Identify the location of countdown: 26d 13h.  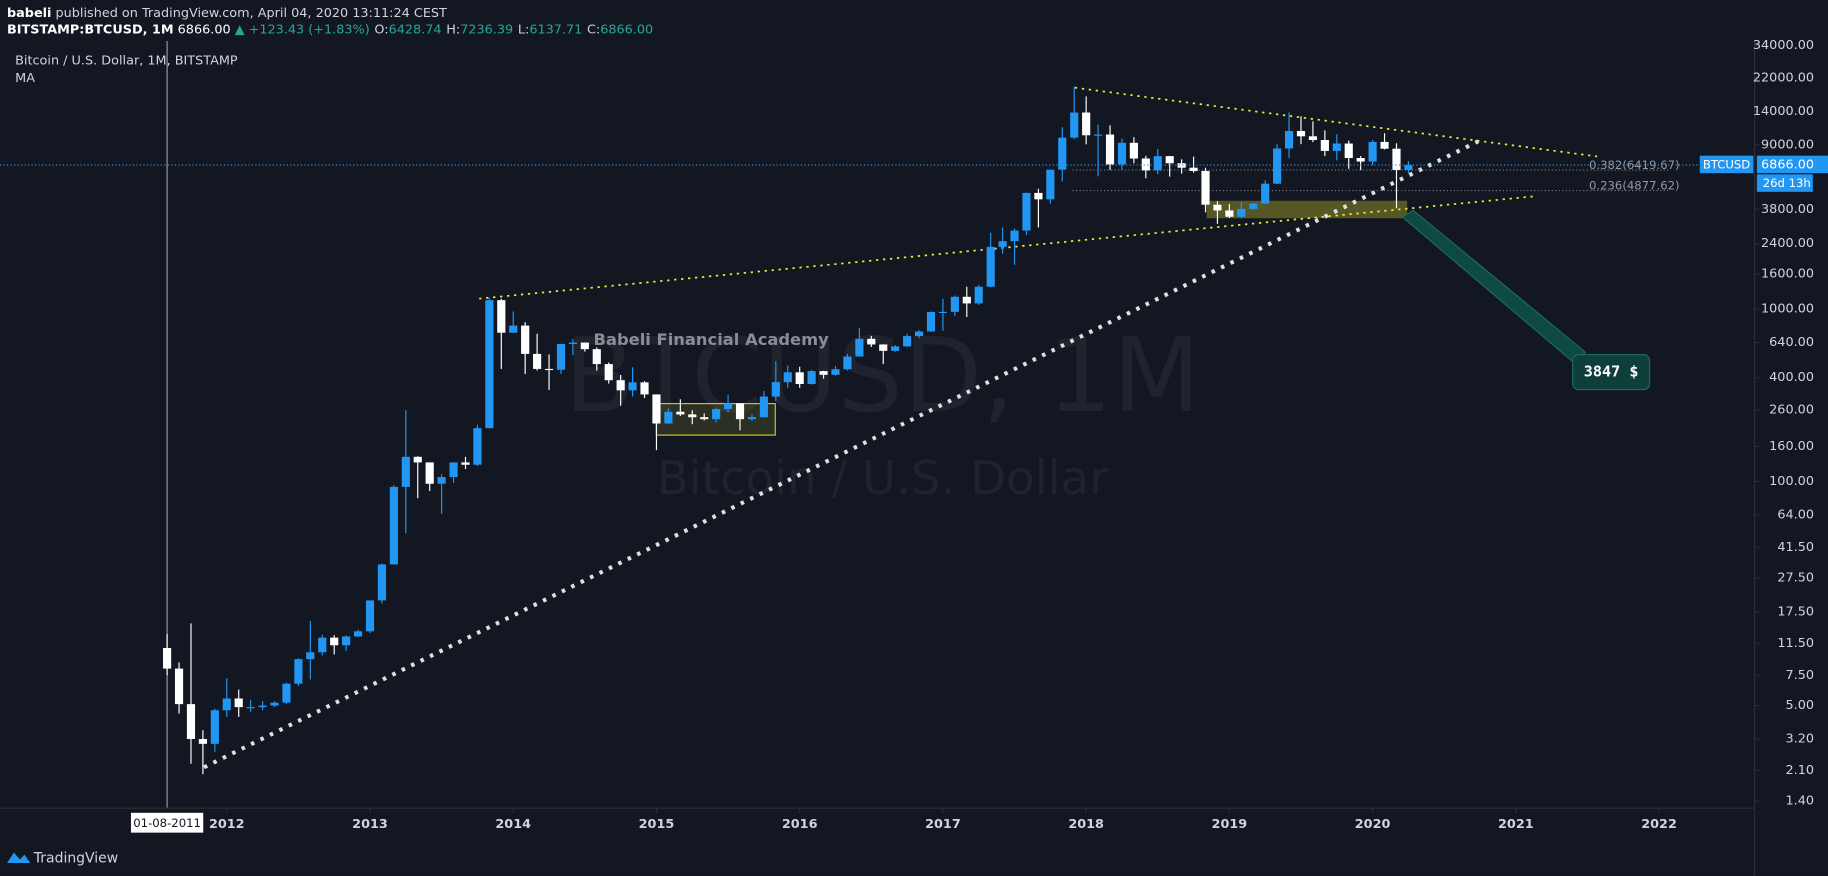
(1787, 183).